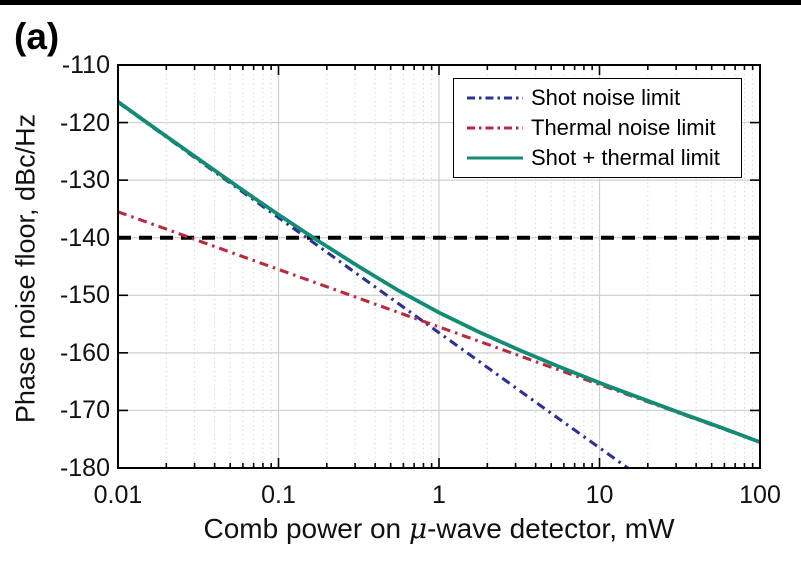 This screenshot has width=801, height=562. Describe the element at coordinates (760, 495) in the screenshot. I see `x-tick-label: 100` at that location.